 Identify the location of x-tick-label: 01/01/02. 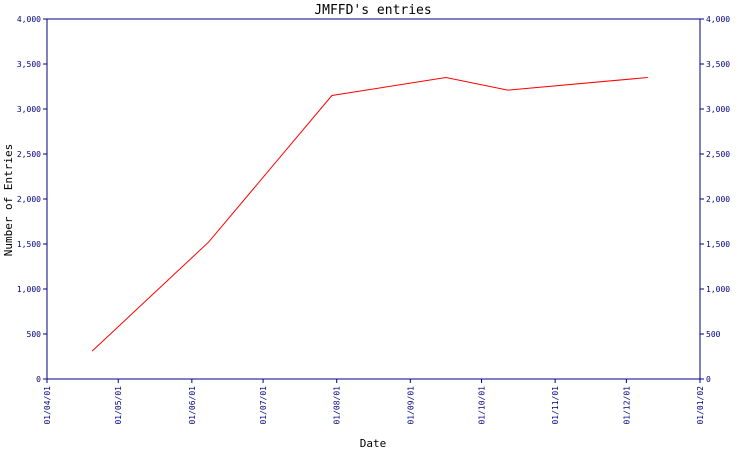
(700, 405).